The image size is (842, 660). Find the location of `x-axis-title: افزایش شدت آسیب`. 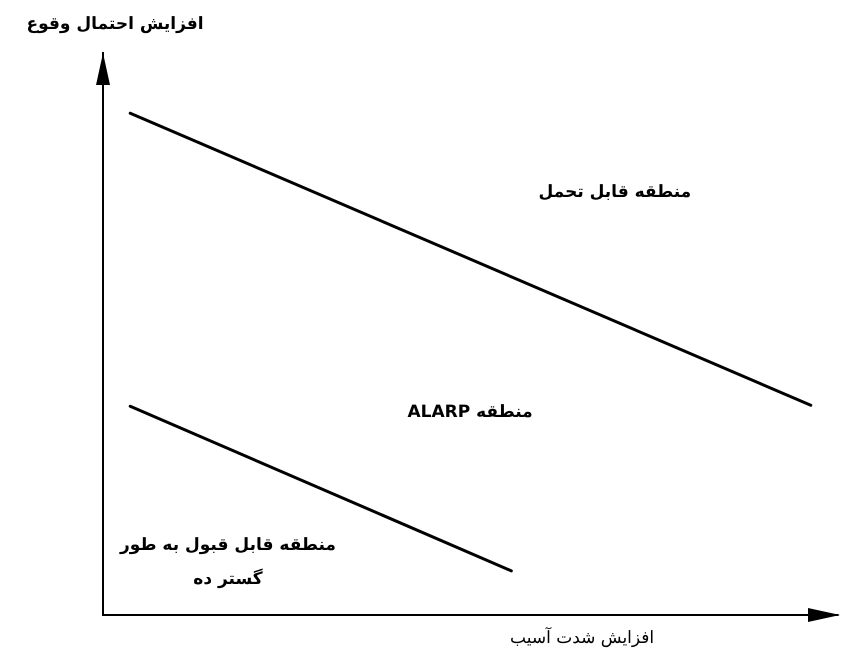

x-axis-title: افزایش شدت آسیب is located at coordinates (582, 638).